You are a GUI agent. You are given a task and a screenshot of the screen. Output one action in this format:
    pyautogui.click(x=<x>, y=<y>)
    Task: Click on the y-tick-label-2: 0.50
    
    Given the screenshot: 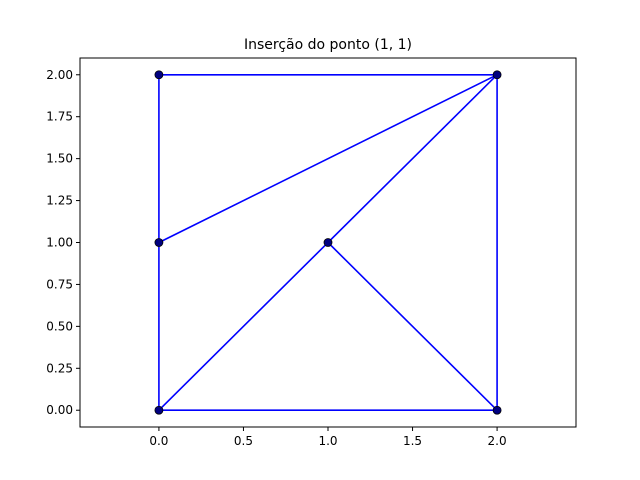 What is the action you would take?
    pyautogui.click(x=59, y=326)
    